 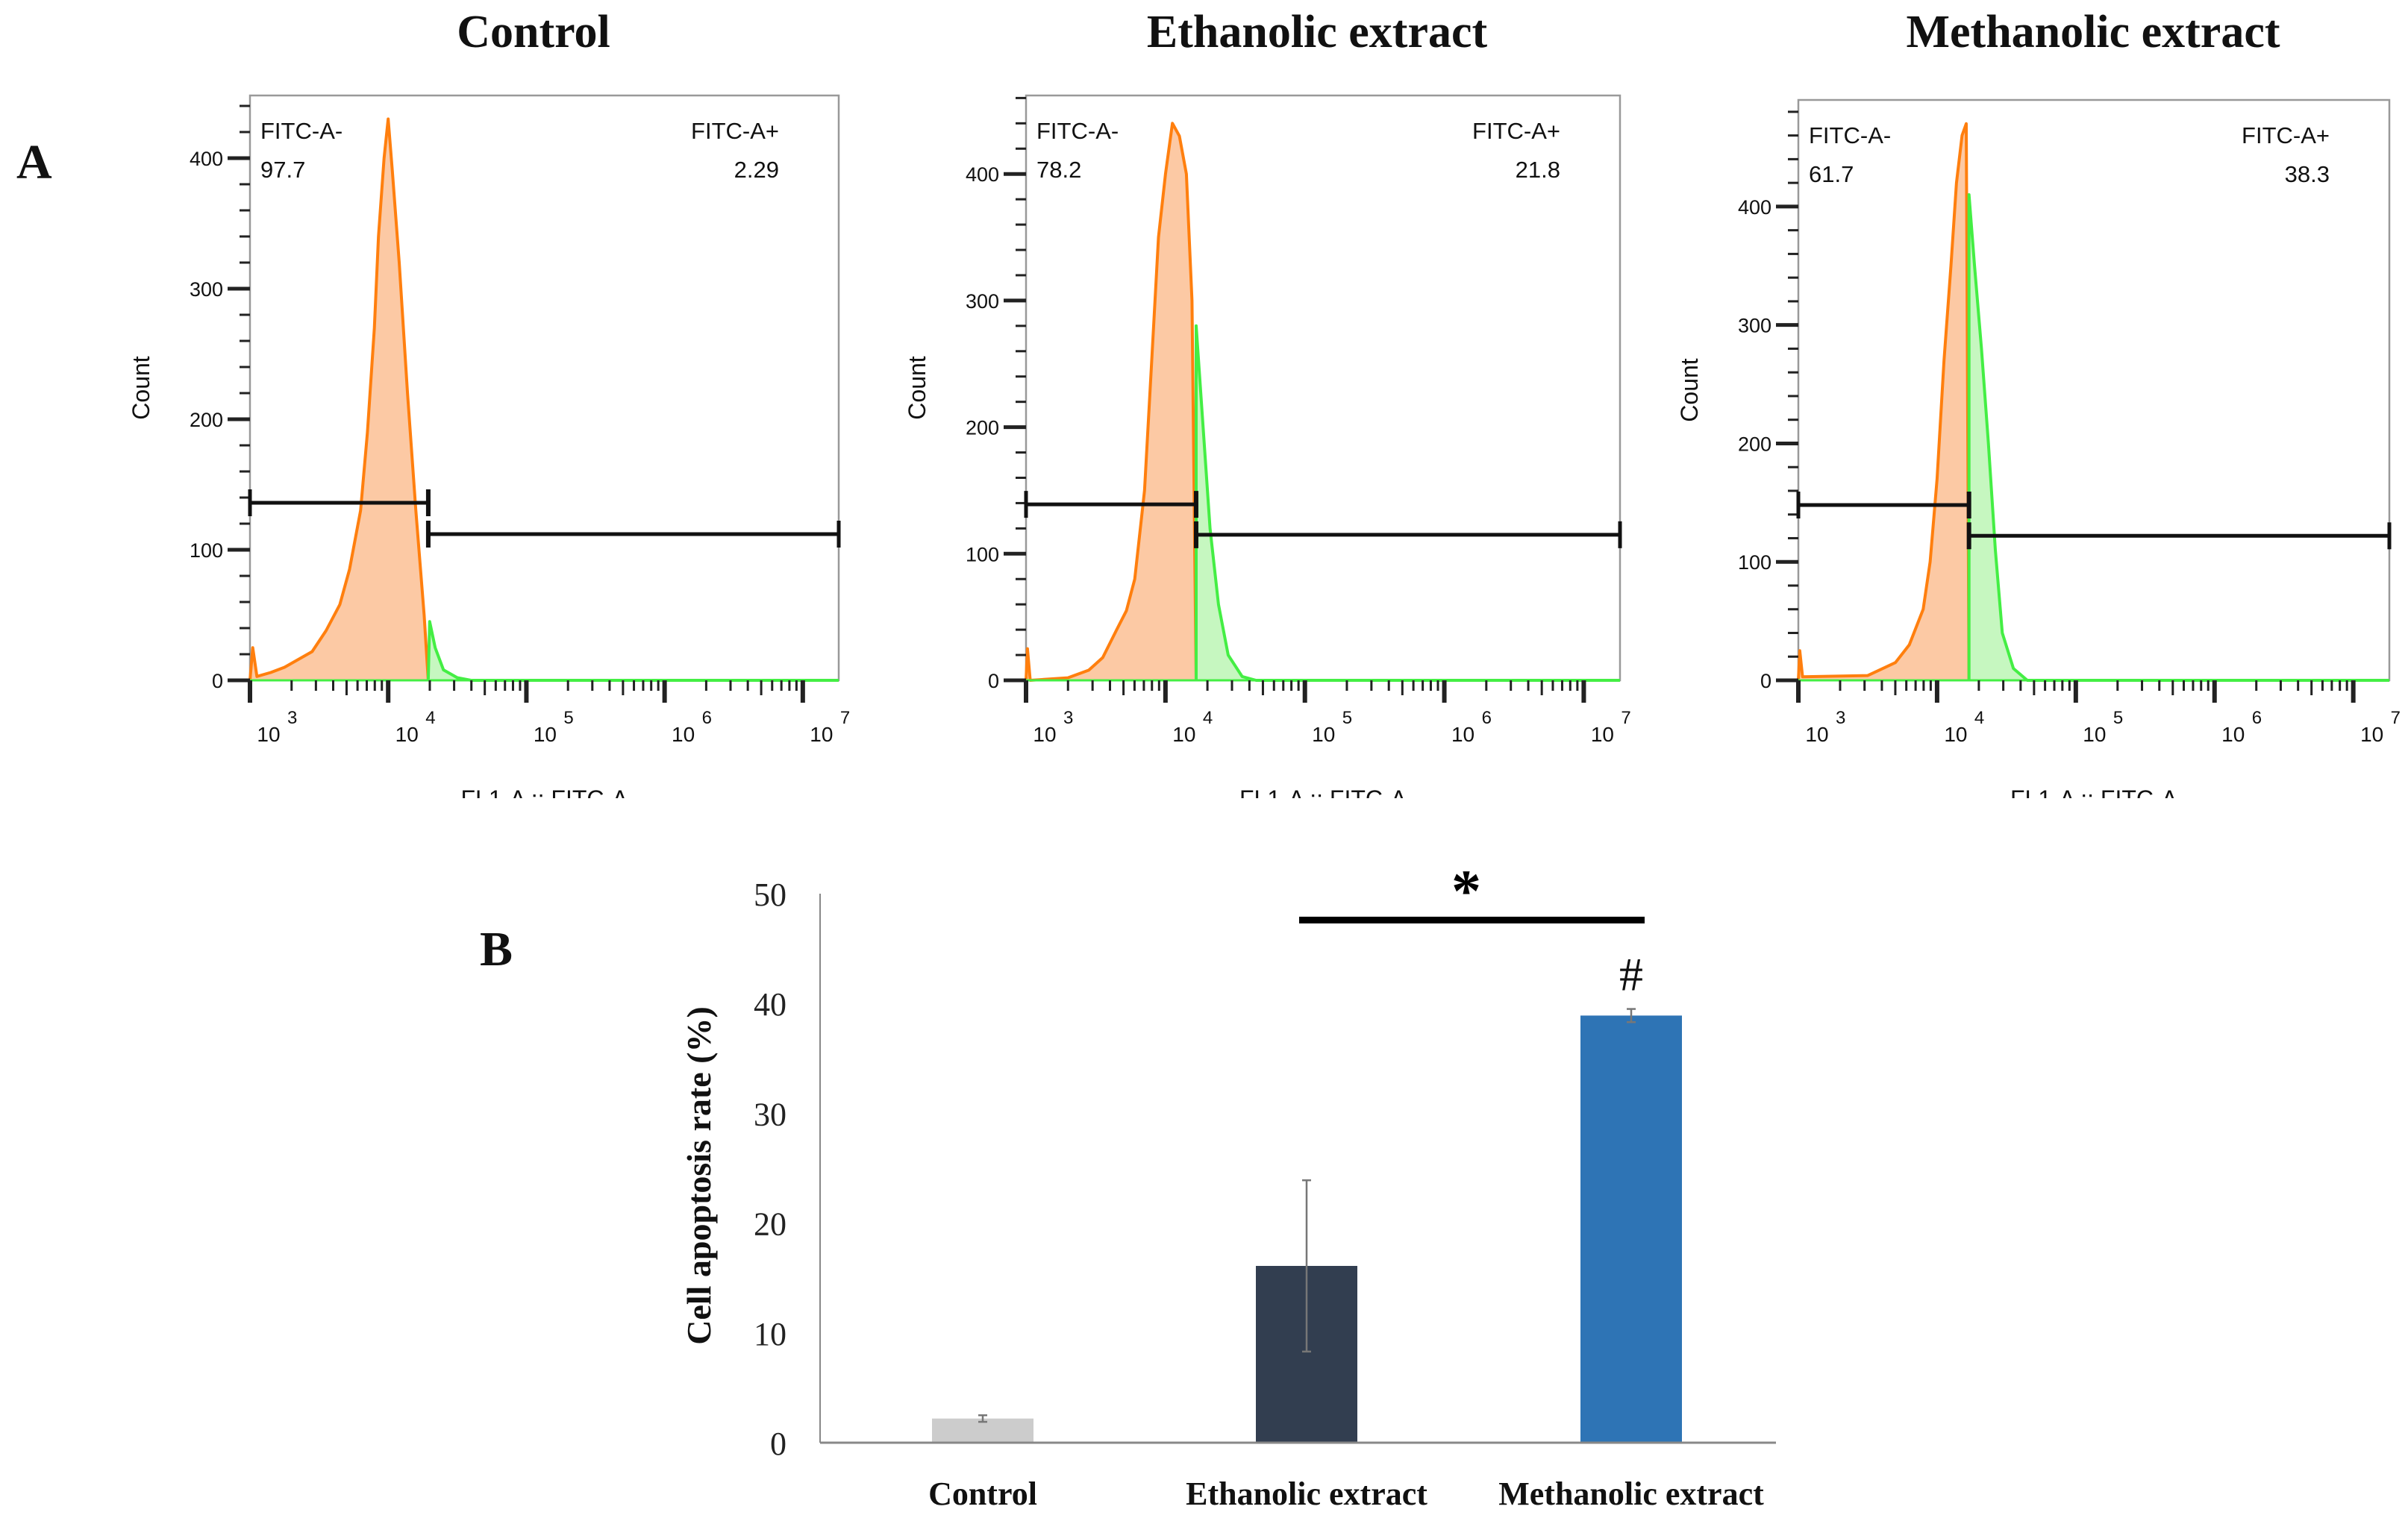 What do you see at coordinates (1631, 1229) in the screenshot?
I see `bar` at bounding box center [1631, 1229].